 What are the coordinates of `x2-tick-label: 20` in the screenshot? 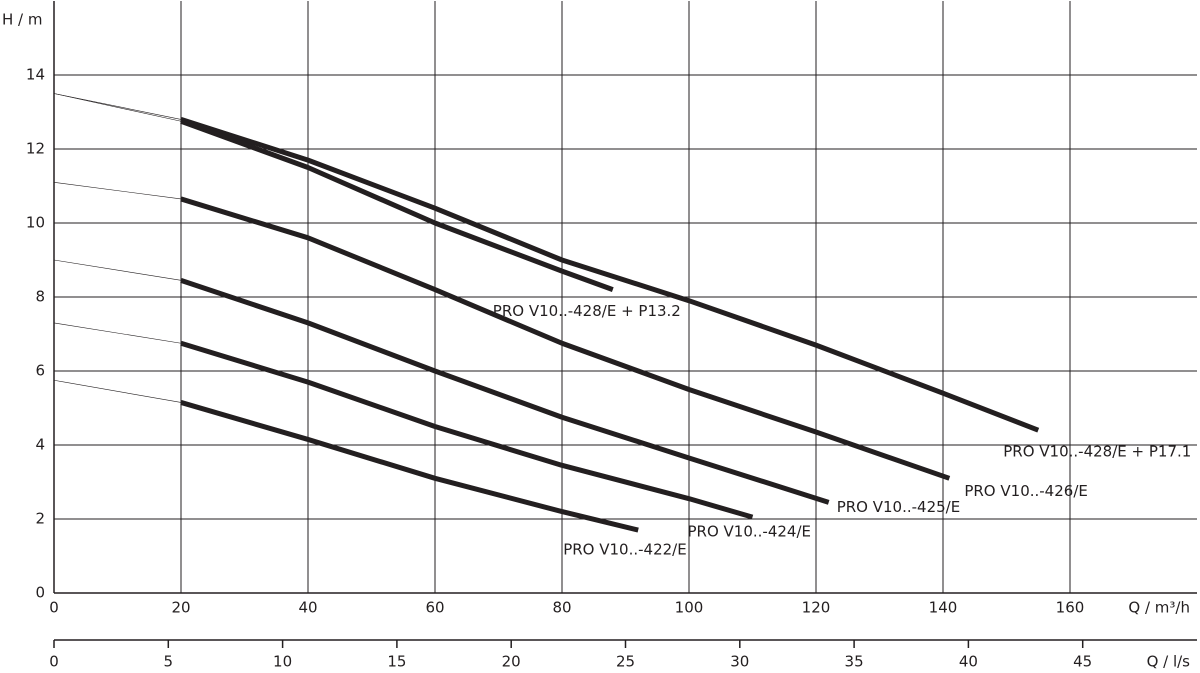 It's located at (511, 662).